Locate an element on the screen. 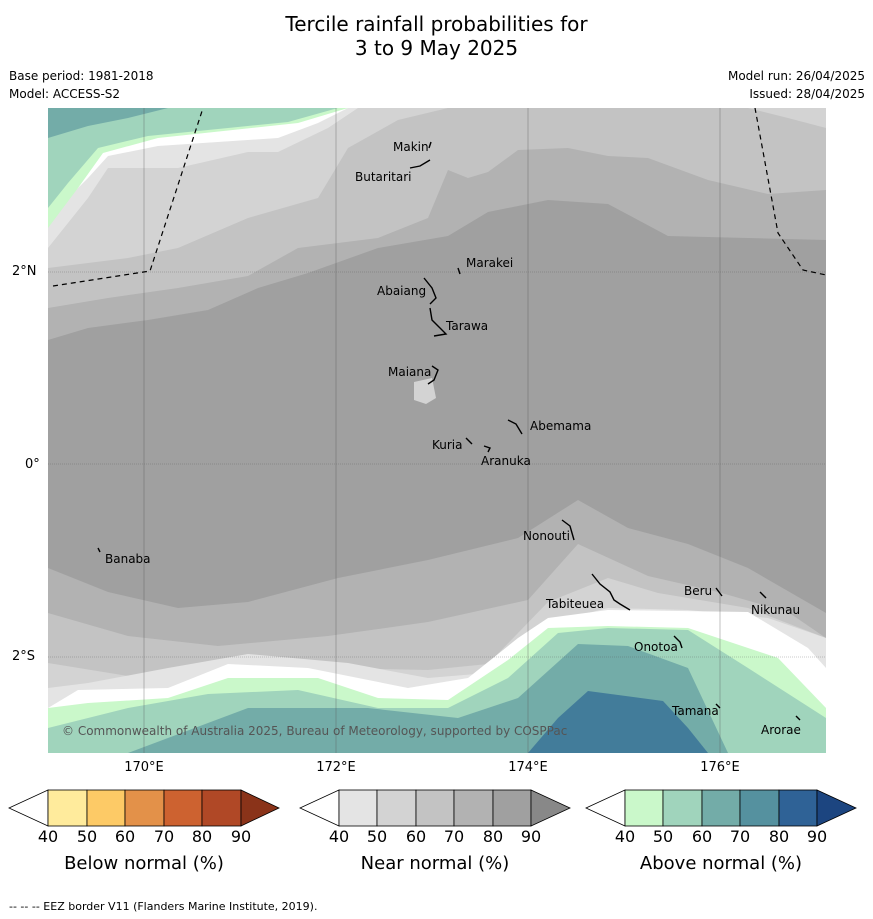 This screenshot has height=919, width=873. island-label-arorae: Arorae is located at coordinates (781, 730).